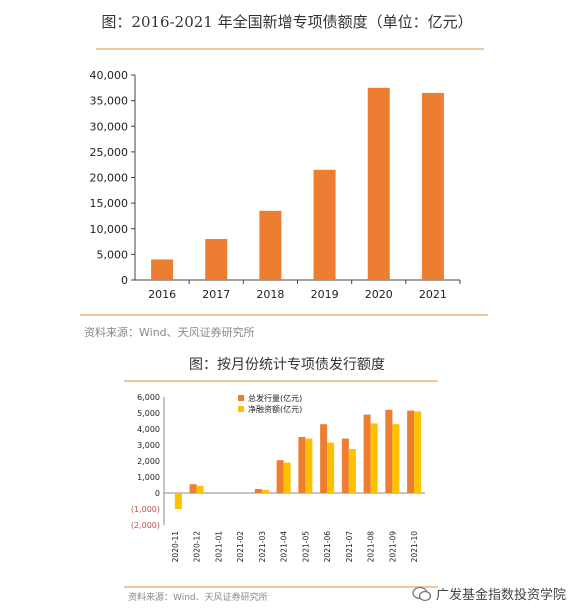  What do you see at coordinates (157, 493) in the screenshot?
I see `chart2-y-tick-label: 0` at bounding box center [157, 493].